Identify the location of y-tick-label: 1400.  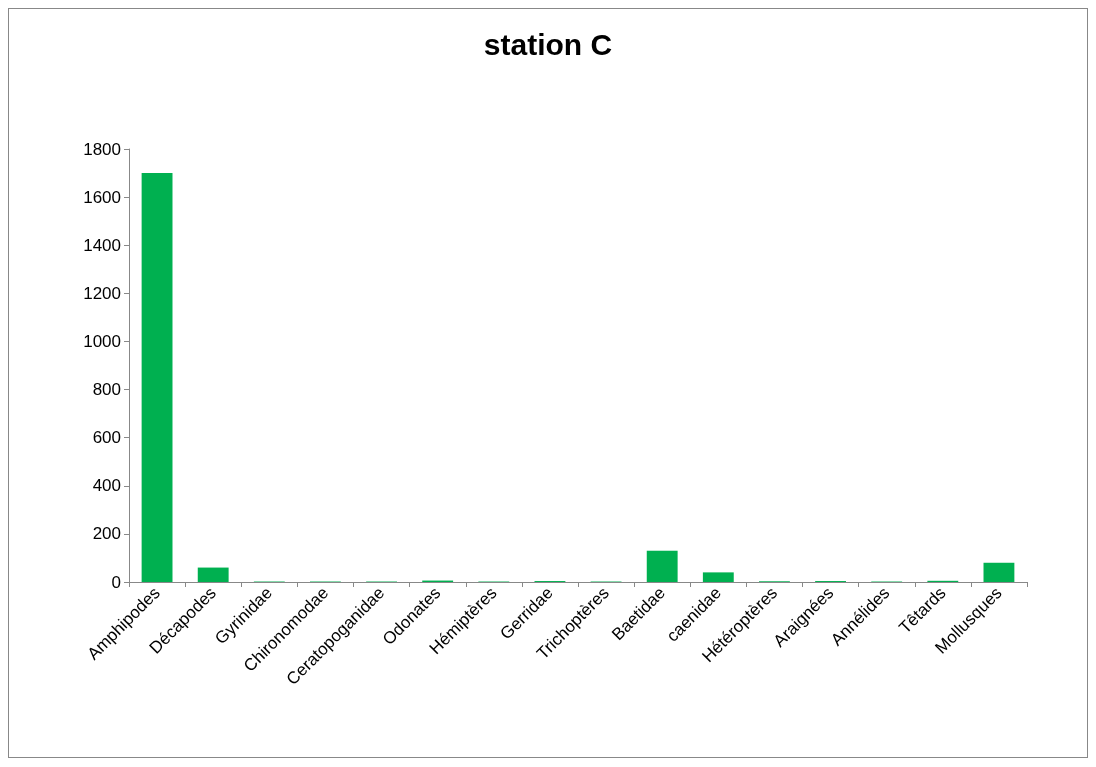
(102, 245).